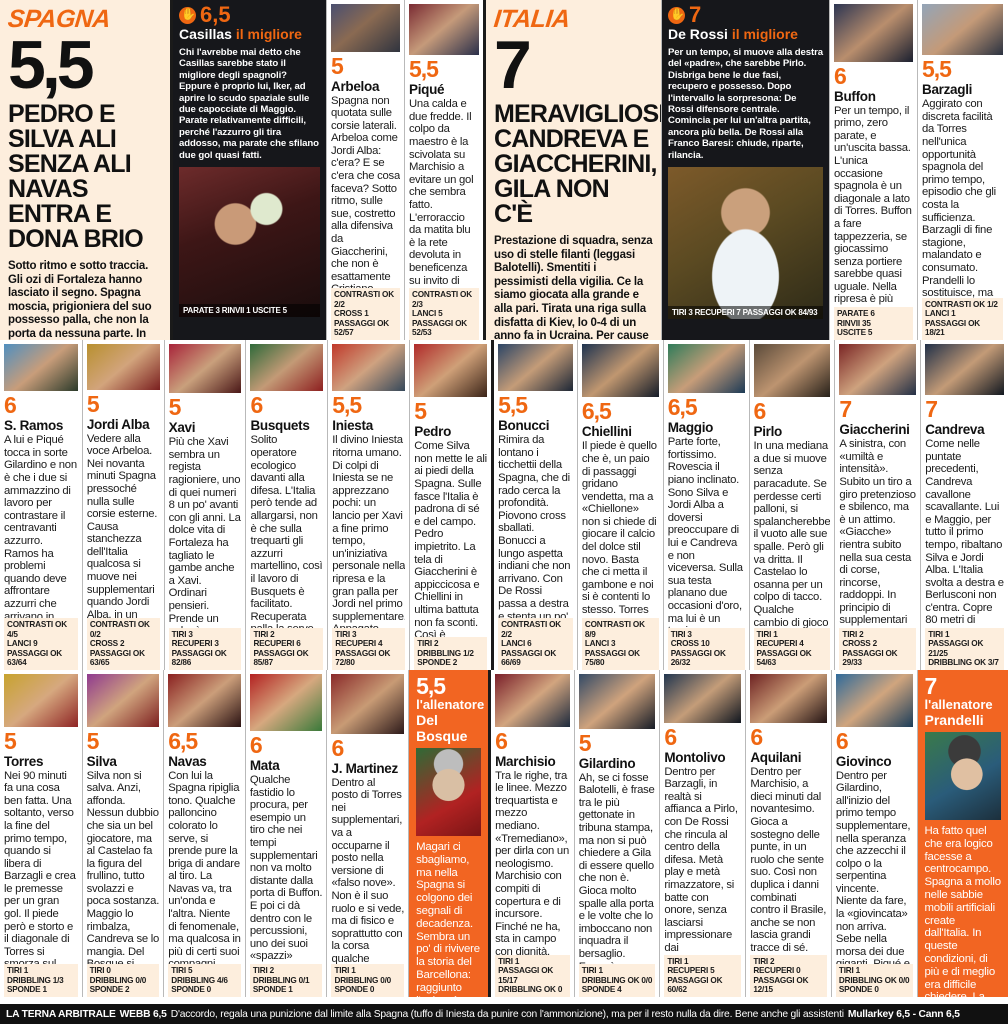  What do you see at coordinates (690, 428) in the screenshot?
I see `maggio-name: Maggio` at bounding box center [690, 428].